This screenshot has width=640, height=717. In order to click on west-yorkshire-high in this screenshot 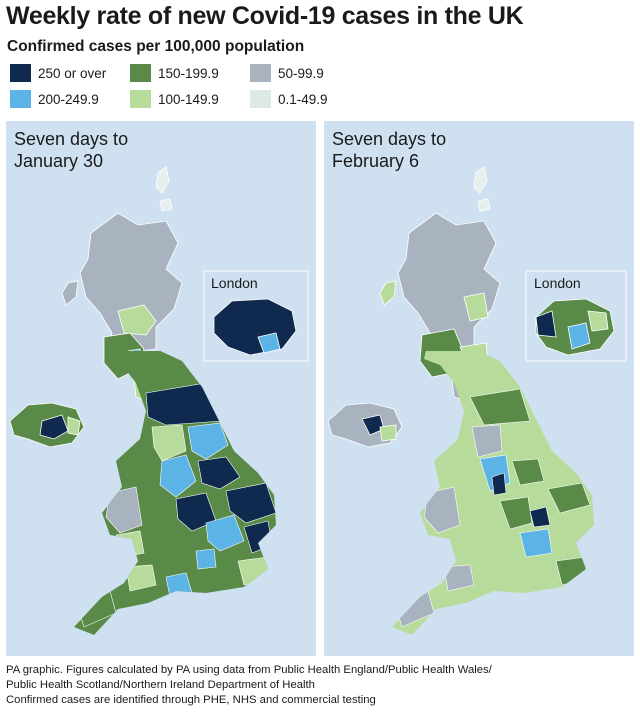, I will do `click(219, 473)`.